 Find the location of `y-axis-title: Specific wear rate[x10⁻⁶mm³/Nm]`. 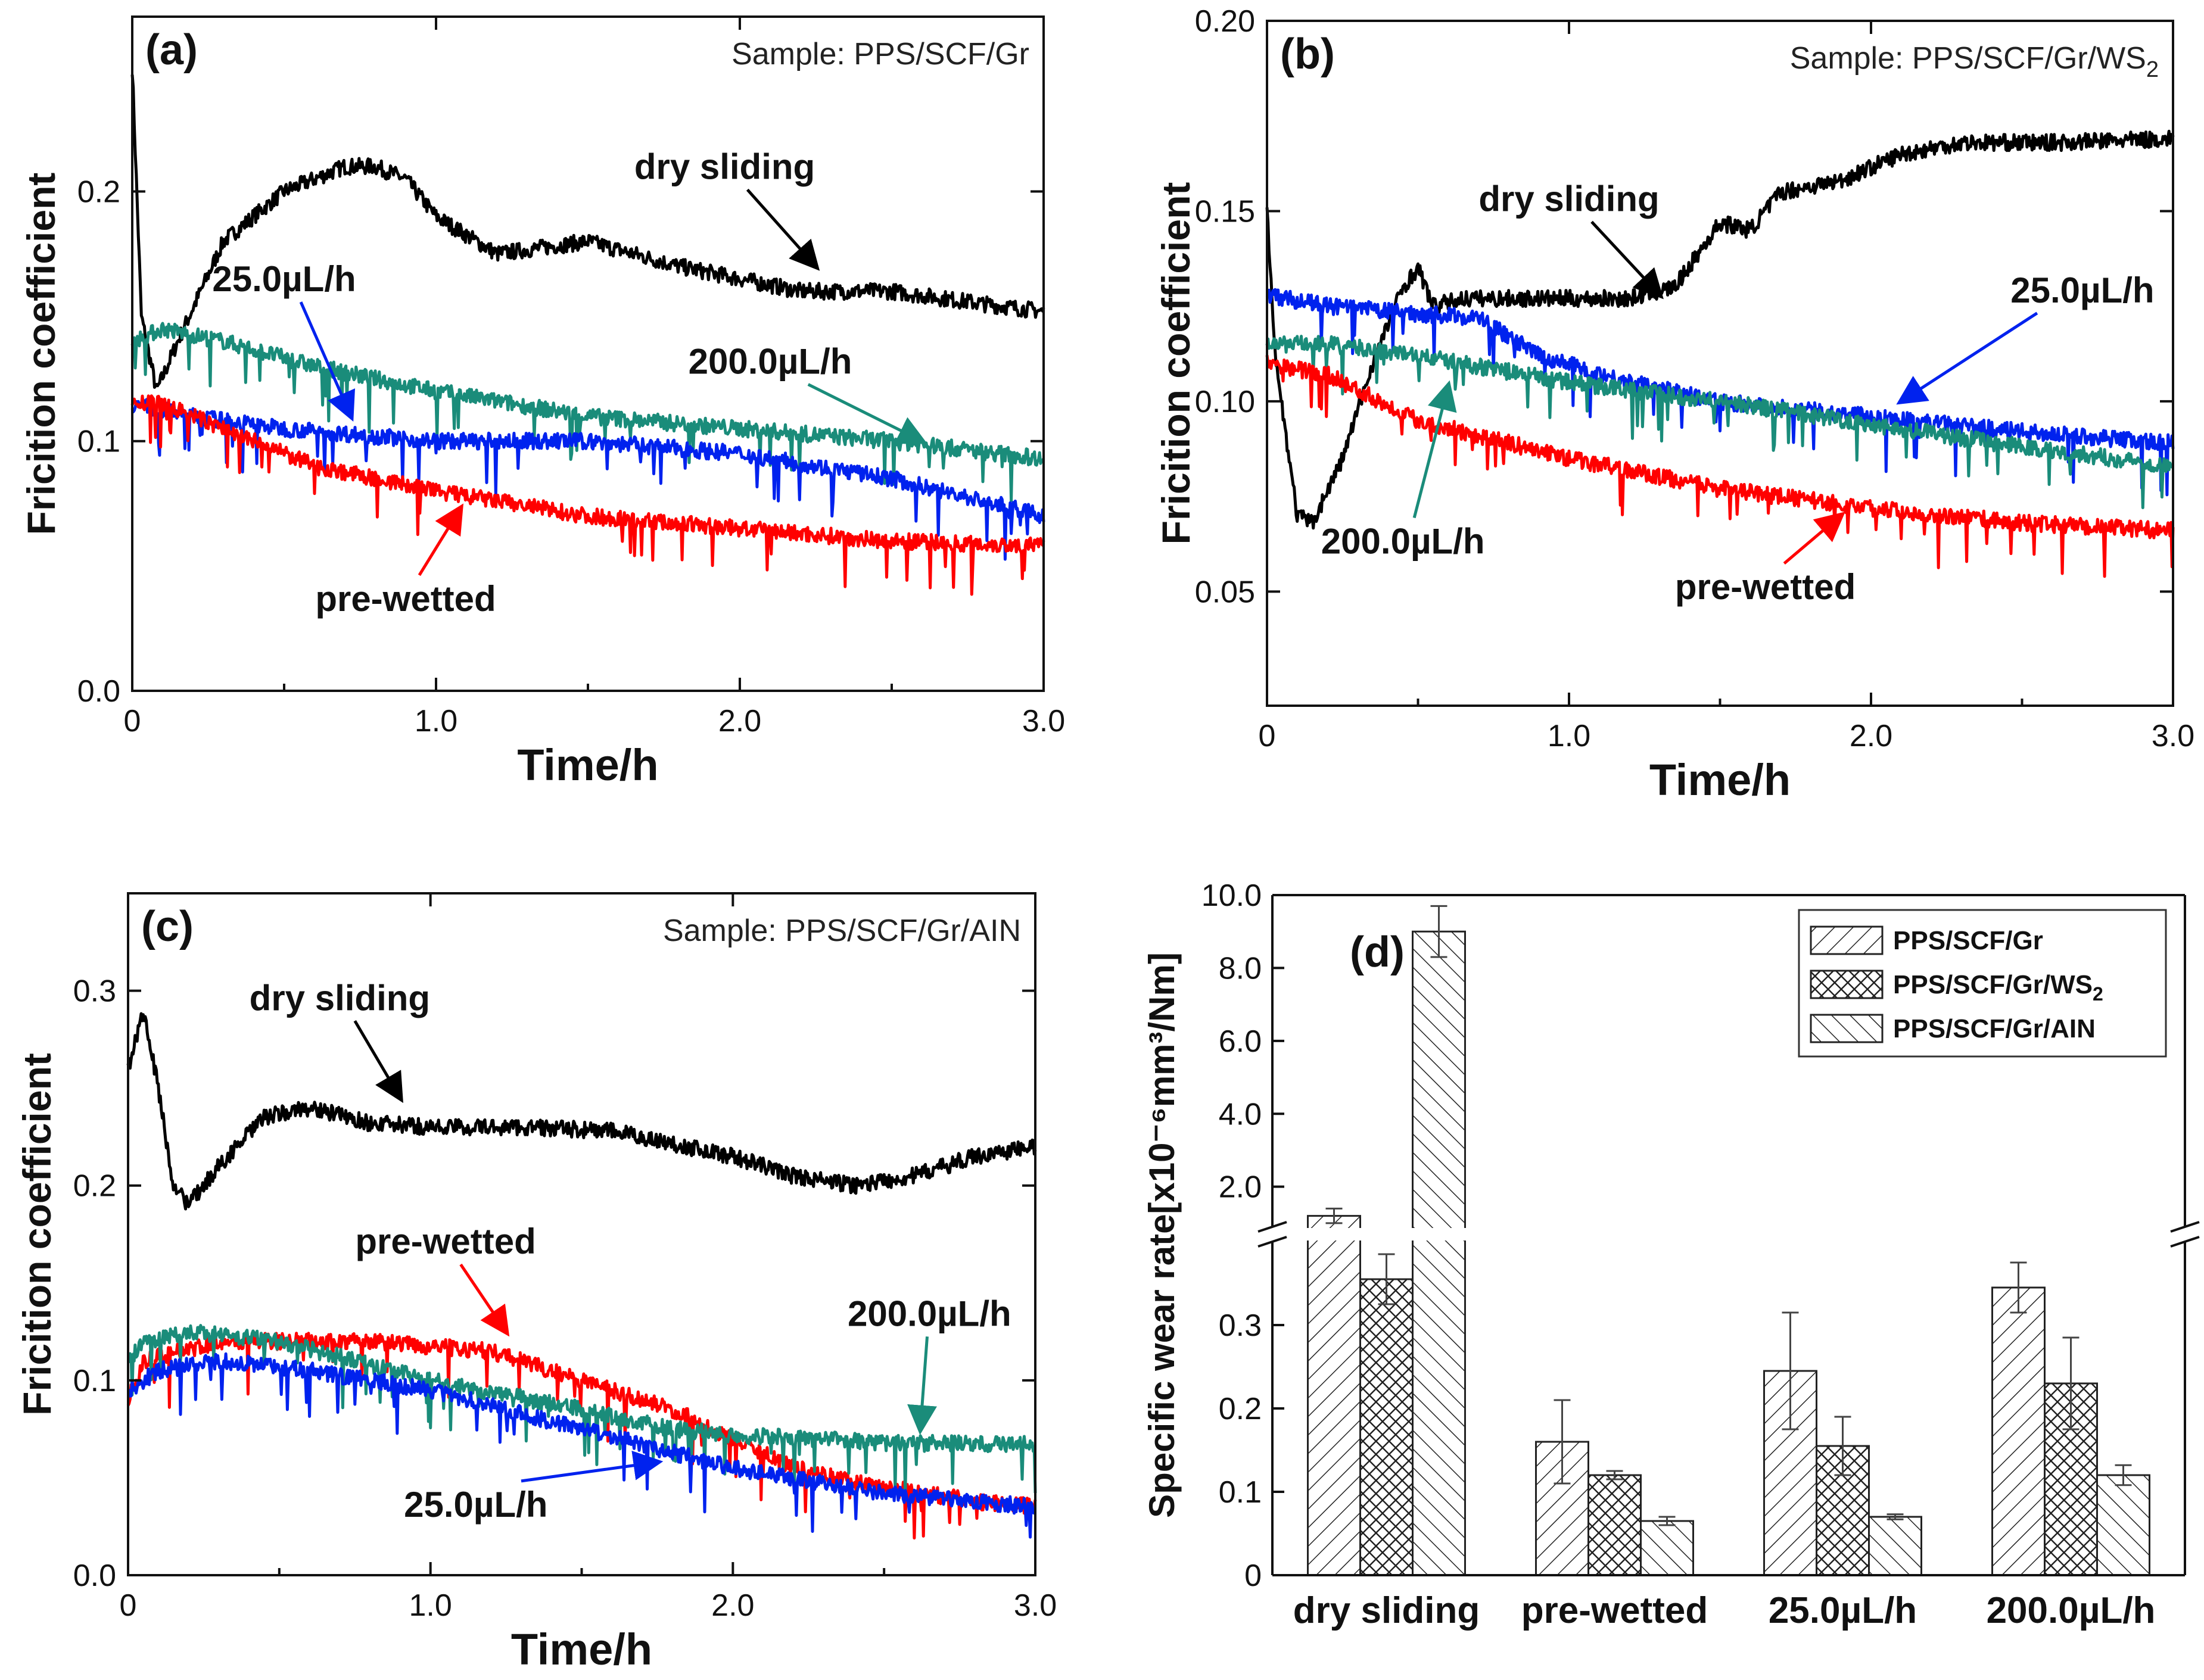

y-axis-title: Specific wear rate[x10⁻⁶mm³/Nm] is located at coordinates (1162, 1235).